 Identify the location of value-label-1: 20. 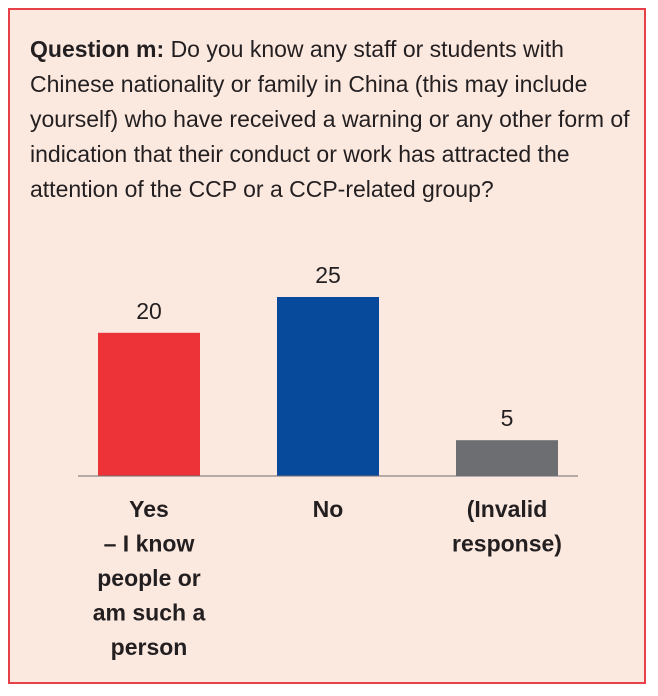
(149, 311).